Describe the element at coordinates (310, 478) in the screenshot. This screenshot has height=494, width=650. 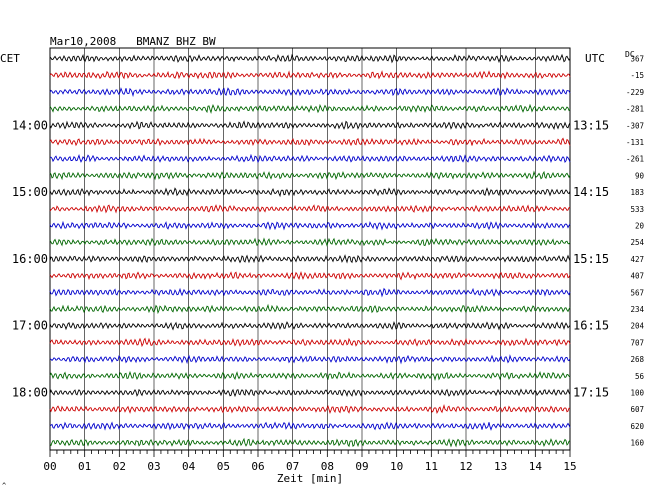
I see `x-axis-label: Zeit [min]` at that location.